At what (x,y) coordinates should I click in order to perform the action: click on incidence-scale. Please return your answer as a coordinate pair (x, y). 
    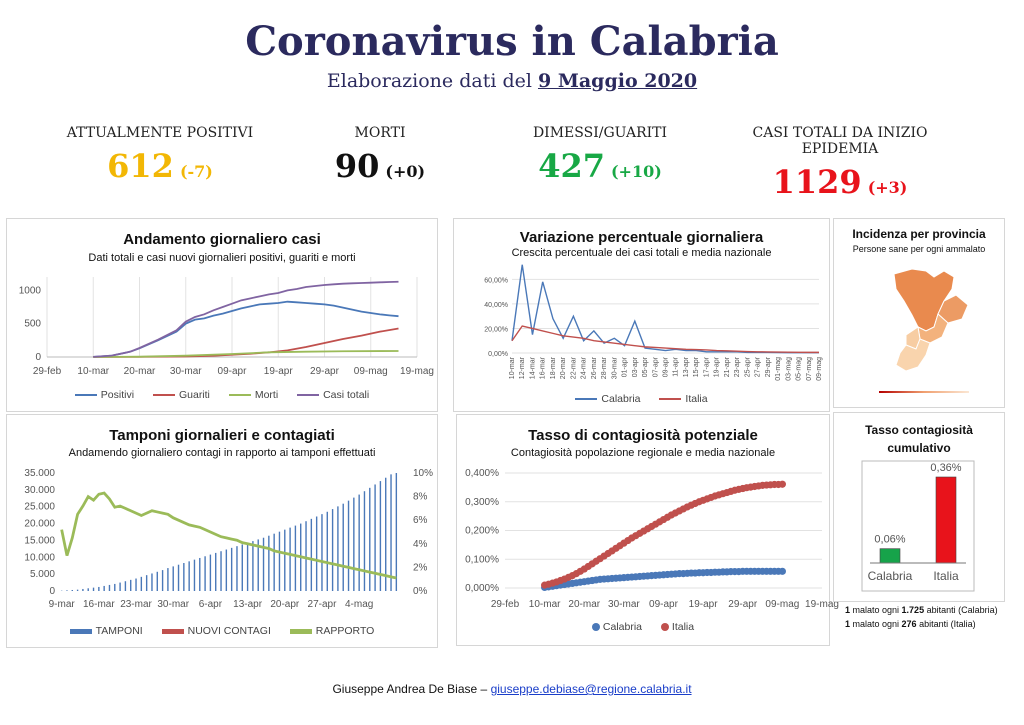
    Looking at the image, I should click on (924, 392).